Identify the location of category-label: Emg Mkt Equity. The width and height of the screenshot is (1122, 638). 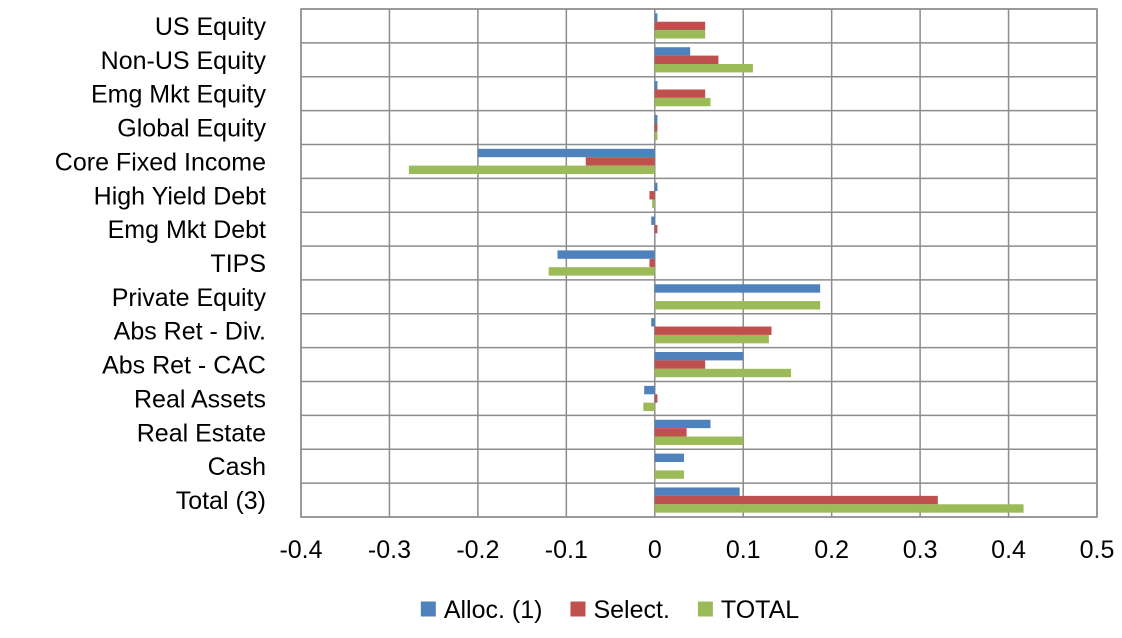
(179, 95).